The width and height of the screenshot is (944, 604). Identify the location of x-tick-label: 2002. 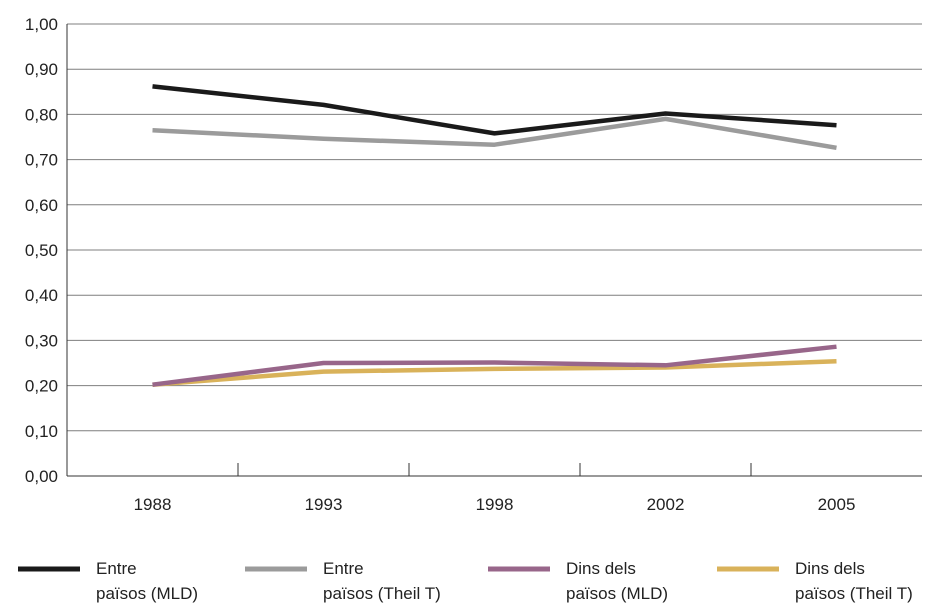
(666, 504).